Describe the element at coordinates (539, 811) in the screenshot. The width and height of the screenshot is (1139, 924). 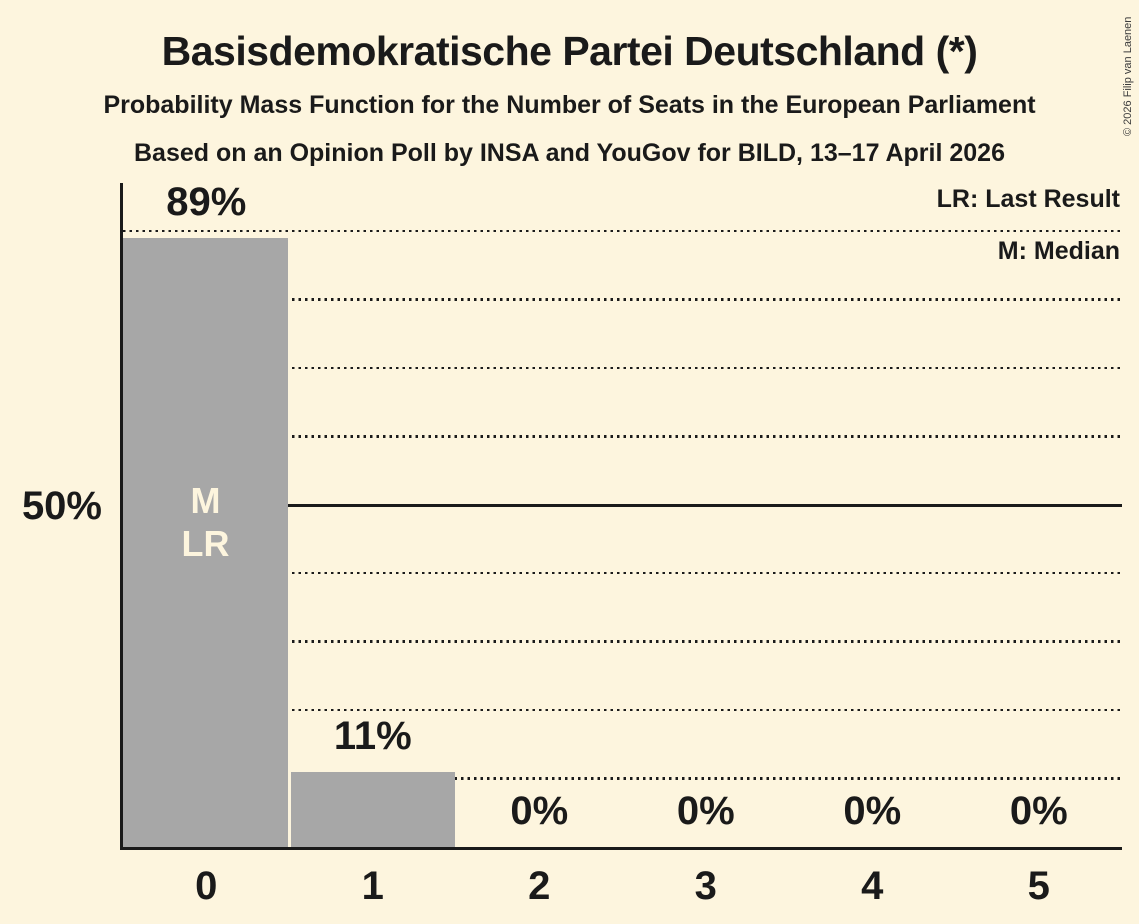
I see `value-label-seats-2: 0%` at that location.